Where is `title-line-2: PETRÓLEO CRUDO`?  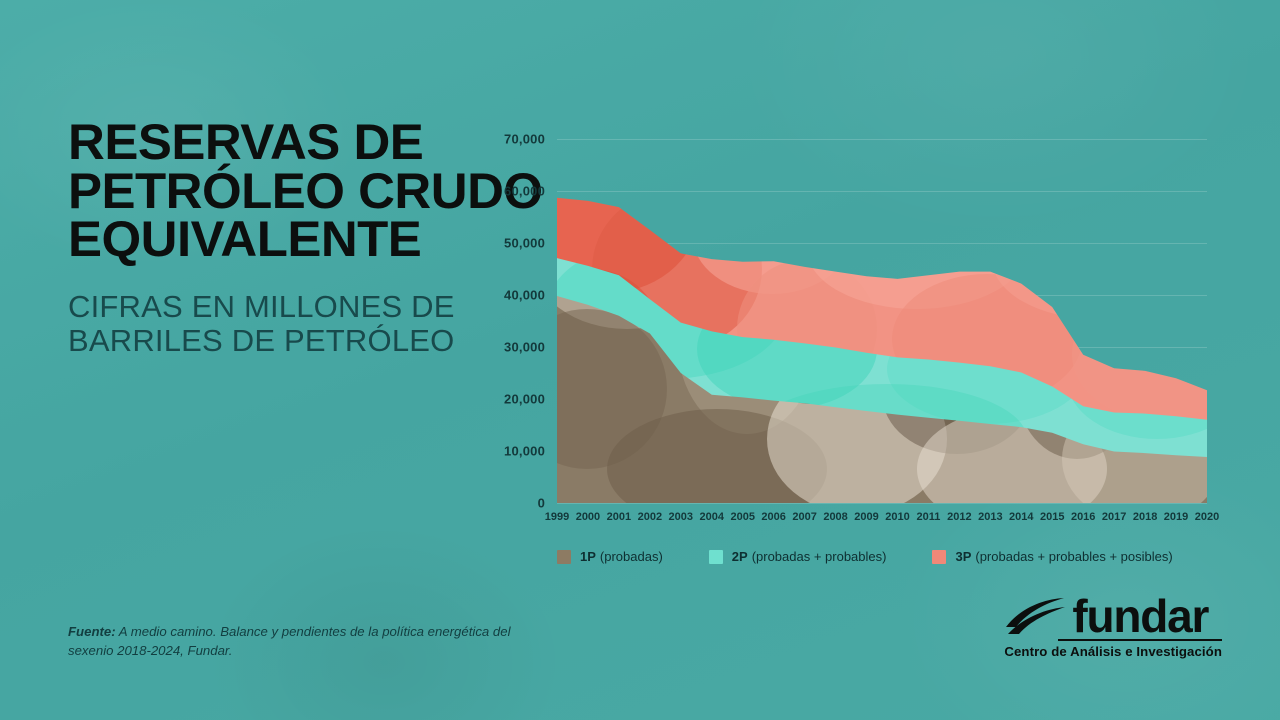 title-line-2: PETRÓLEO CRUDO is located at coordinates (305, 190).